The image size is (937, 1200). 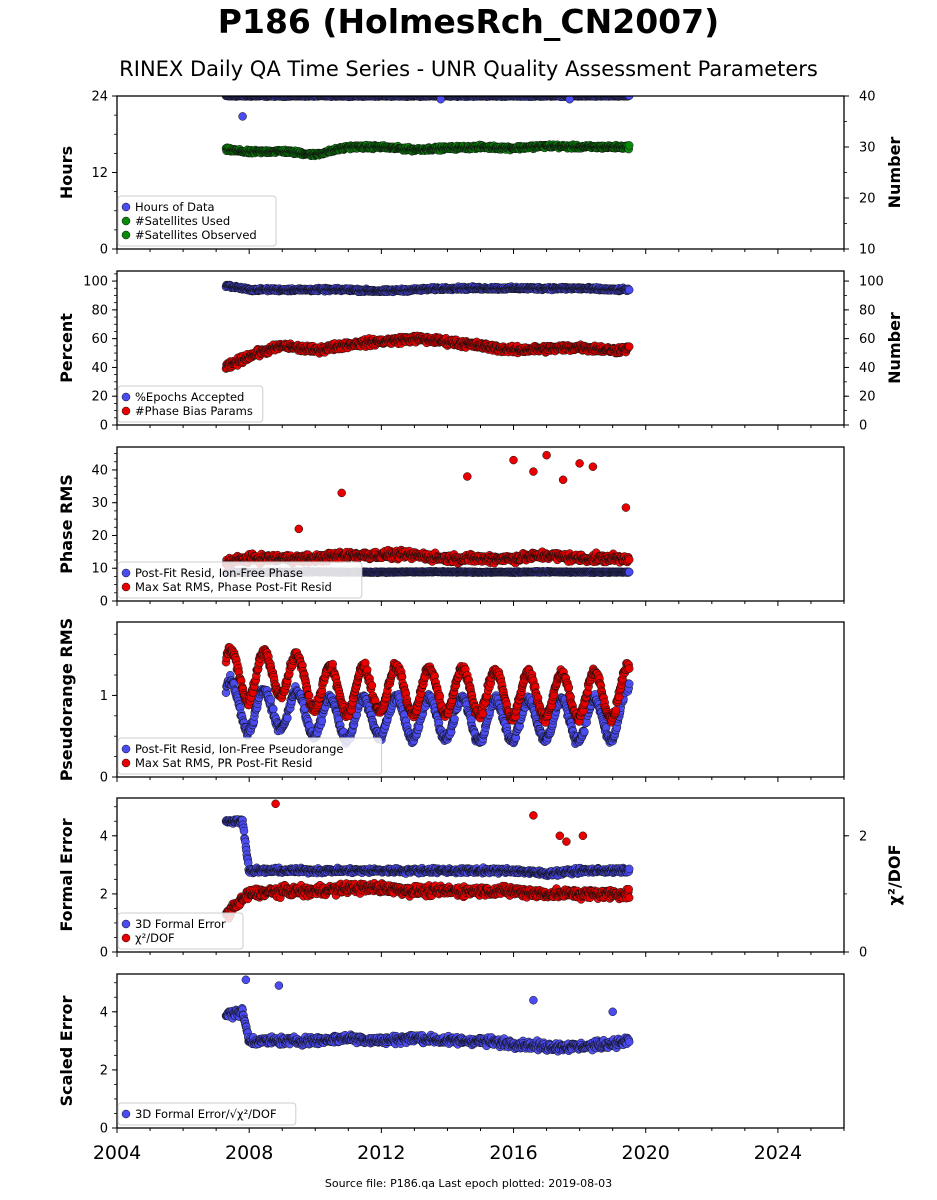 What do you see at coordinates (867, 339) in the screenshot?
I see `y2-tick-label: 60` at bounding box center [867, 339].